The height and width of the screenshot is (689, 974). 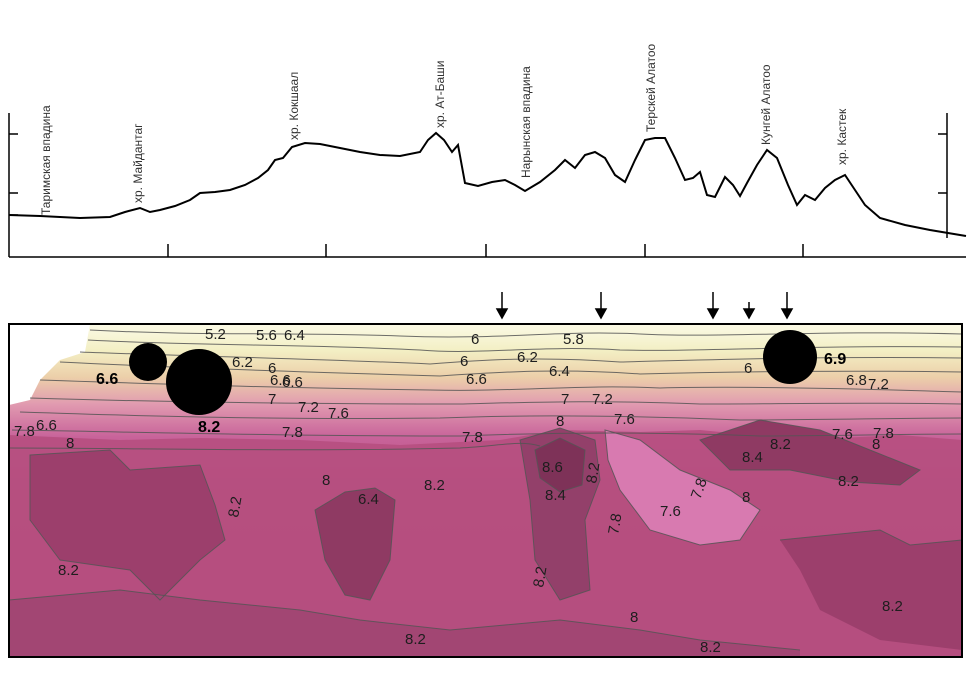 I want to click on label-tarim-basin: Таримская впадина, so click(x=46, y=160).